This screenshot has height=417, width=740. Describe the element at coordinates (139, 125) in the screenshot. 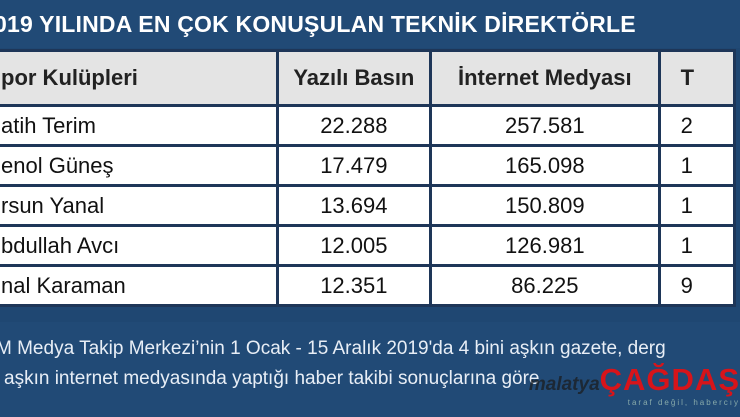

I see `coach-name: atih Terim` at that location.